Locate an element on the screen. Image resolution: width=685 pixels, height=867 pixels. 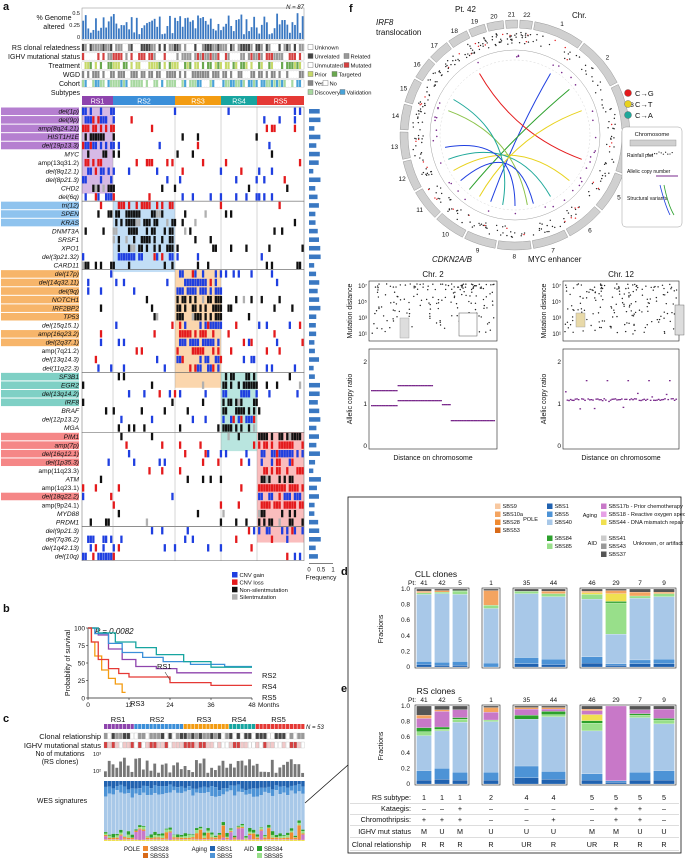
track-label: Subtypes is located at coordinates (66, 93).